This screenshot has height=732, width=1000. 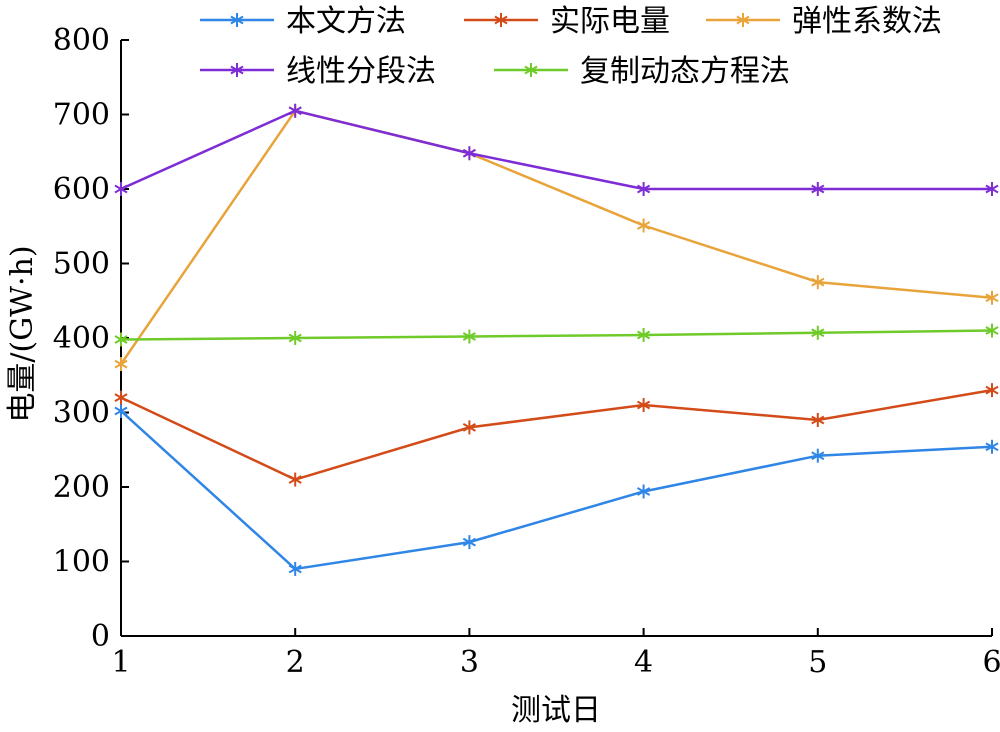 I want to click on legend-label: 弹性系数法, so click(x=867, y=21).